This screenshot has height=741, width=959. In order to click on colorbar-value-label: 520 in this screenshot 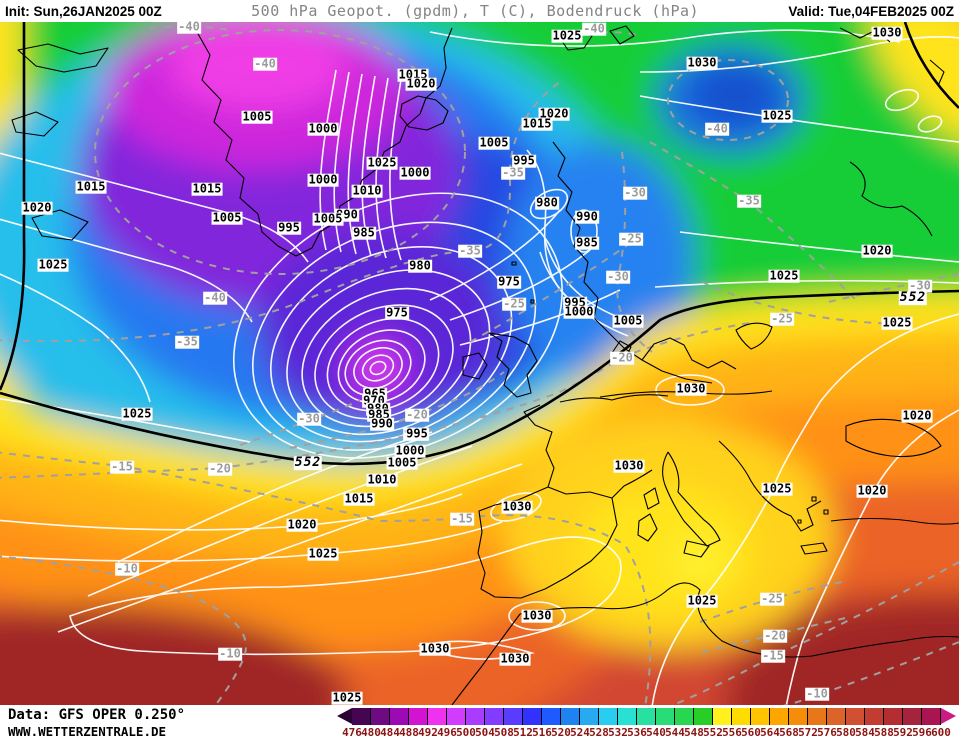, I will do `click(561, 732)`.